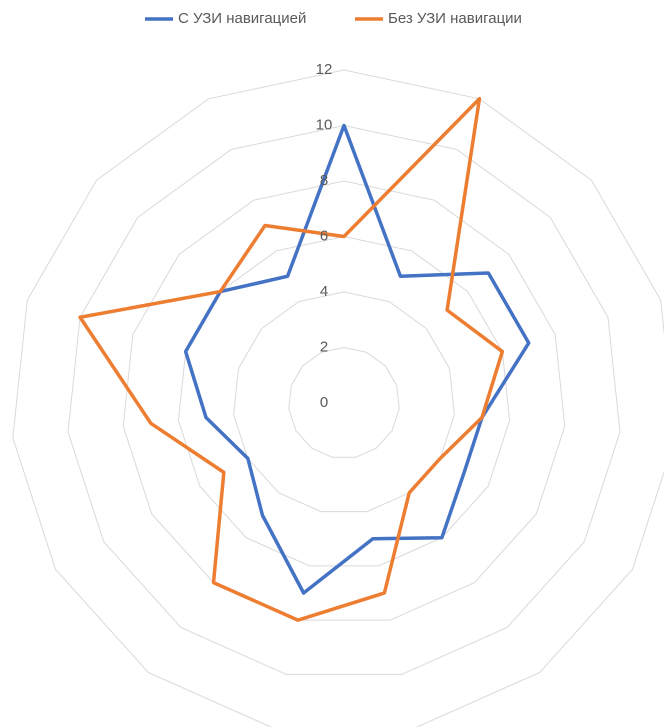  Describe the element at coordinates (324, 124) in the screenshot. I see `r-tick-label: 10` at that location.